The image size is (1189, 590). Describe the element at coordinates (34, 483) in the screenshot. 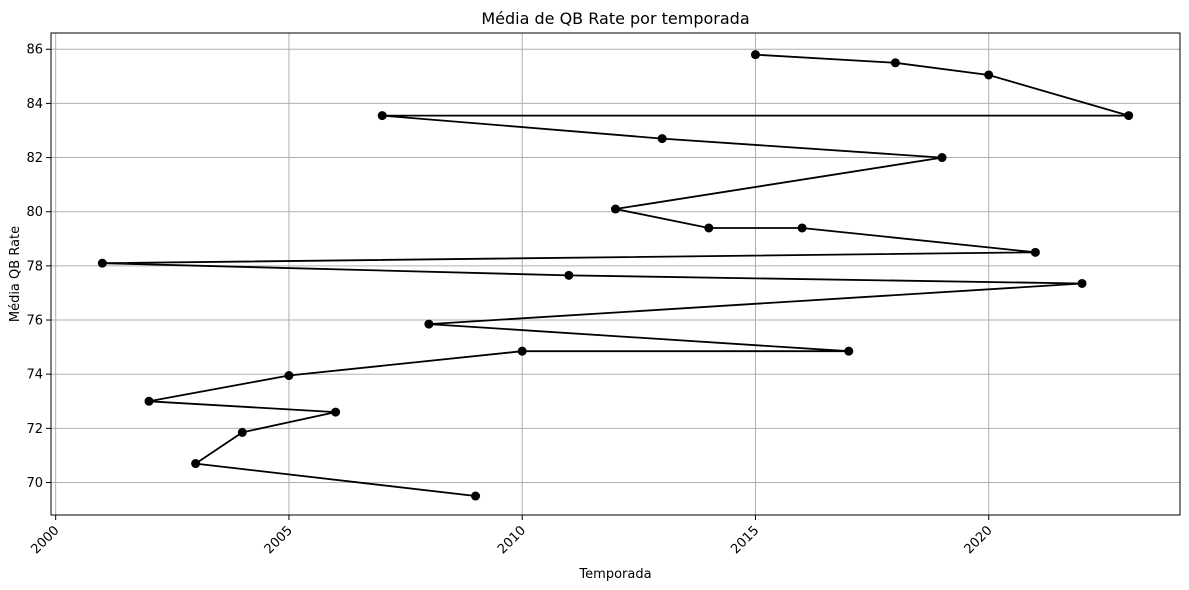

I see `y-tick-label: 70` at that location.